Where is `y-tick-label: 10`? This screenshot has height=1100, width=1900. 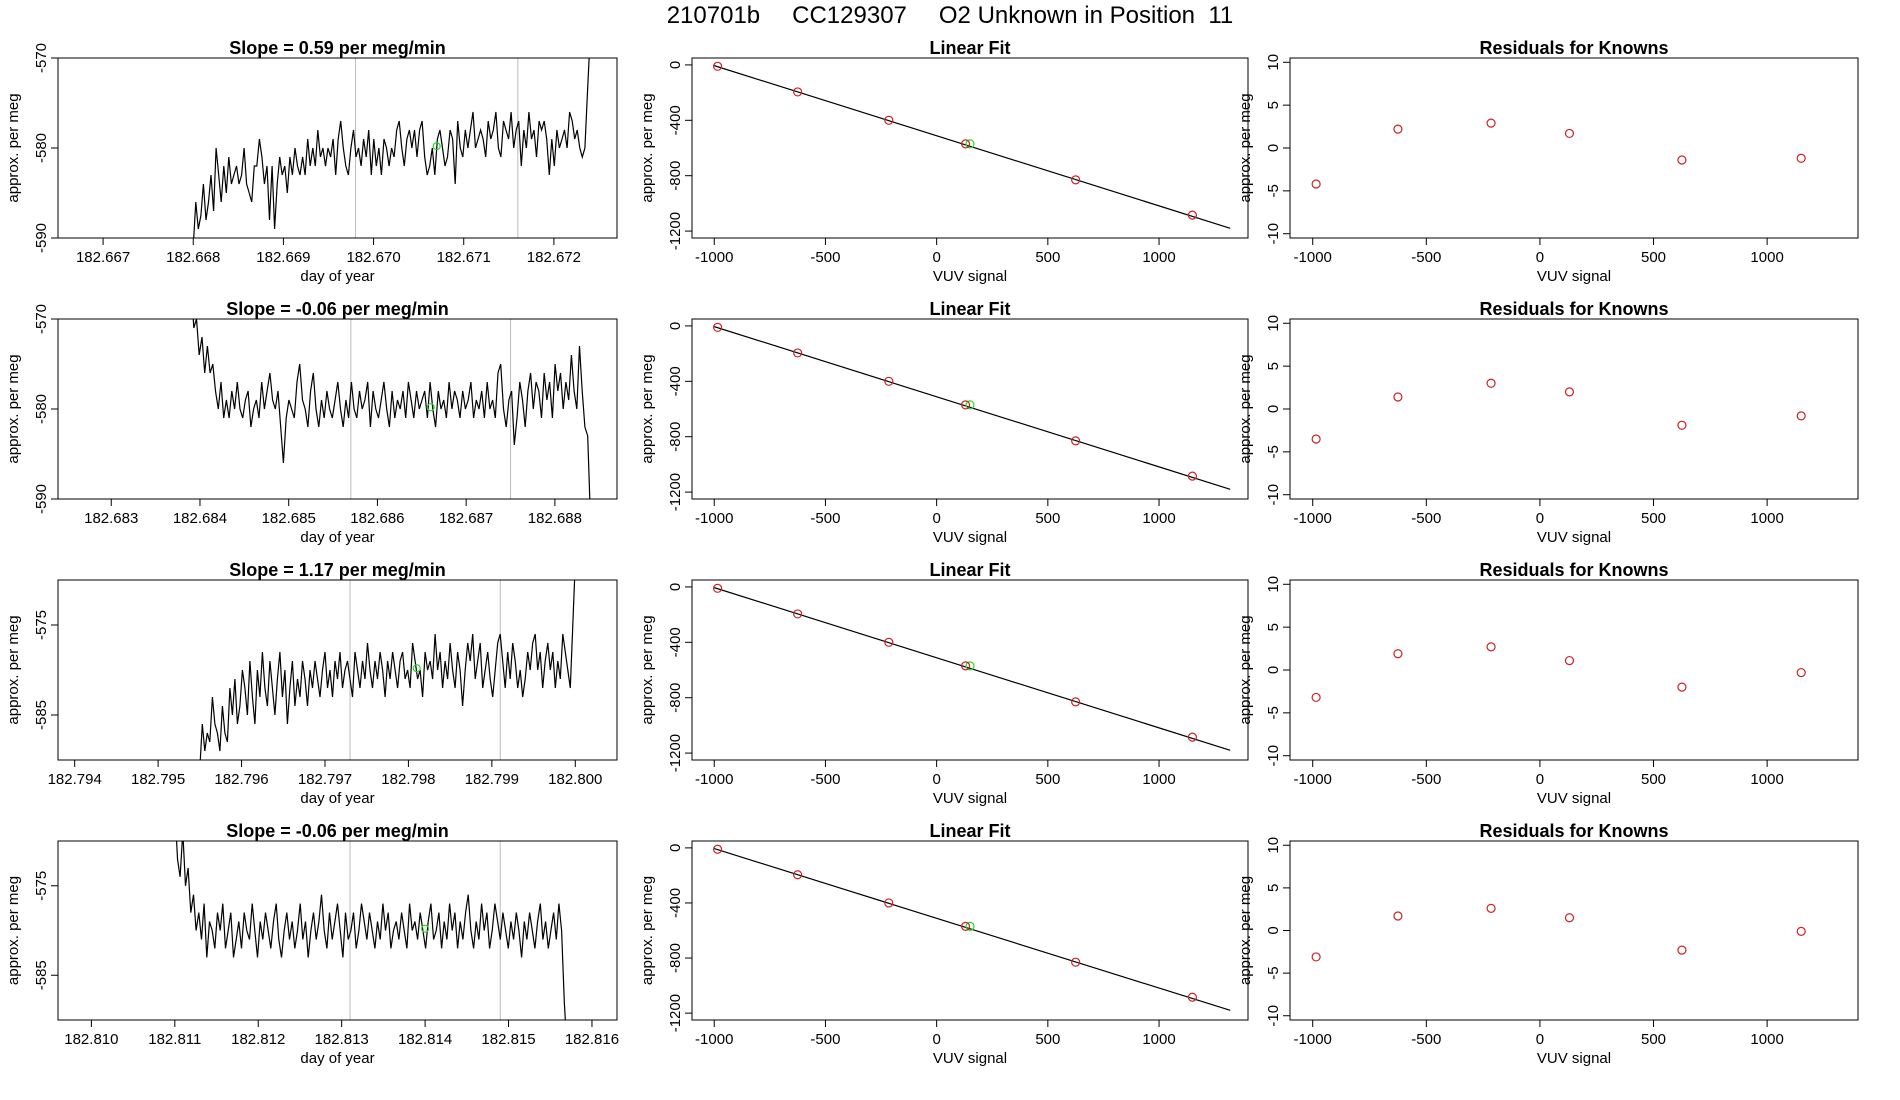 y-tick-label: 10 is located at coordinates (1273, 323).